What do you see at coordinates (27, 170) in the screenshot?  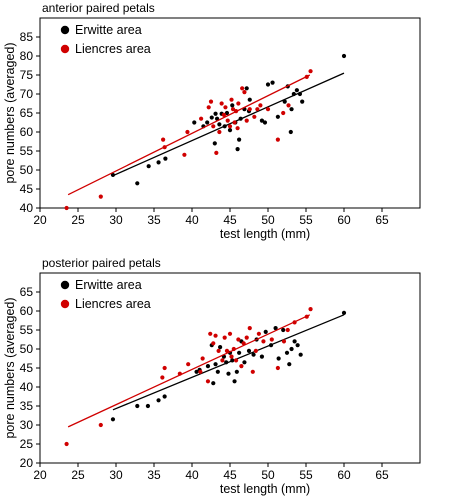 I see `y-tick-label: 50` at bounding box center [27, 170].